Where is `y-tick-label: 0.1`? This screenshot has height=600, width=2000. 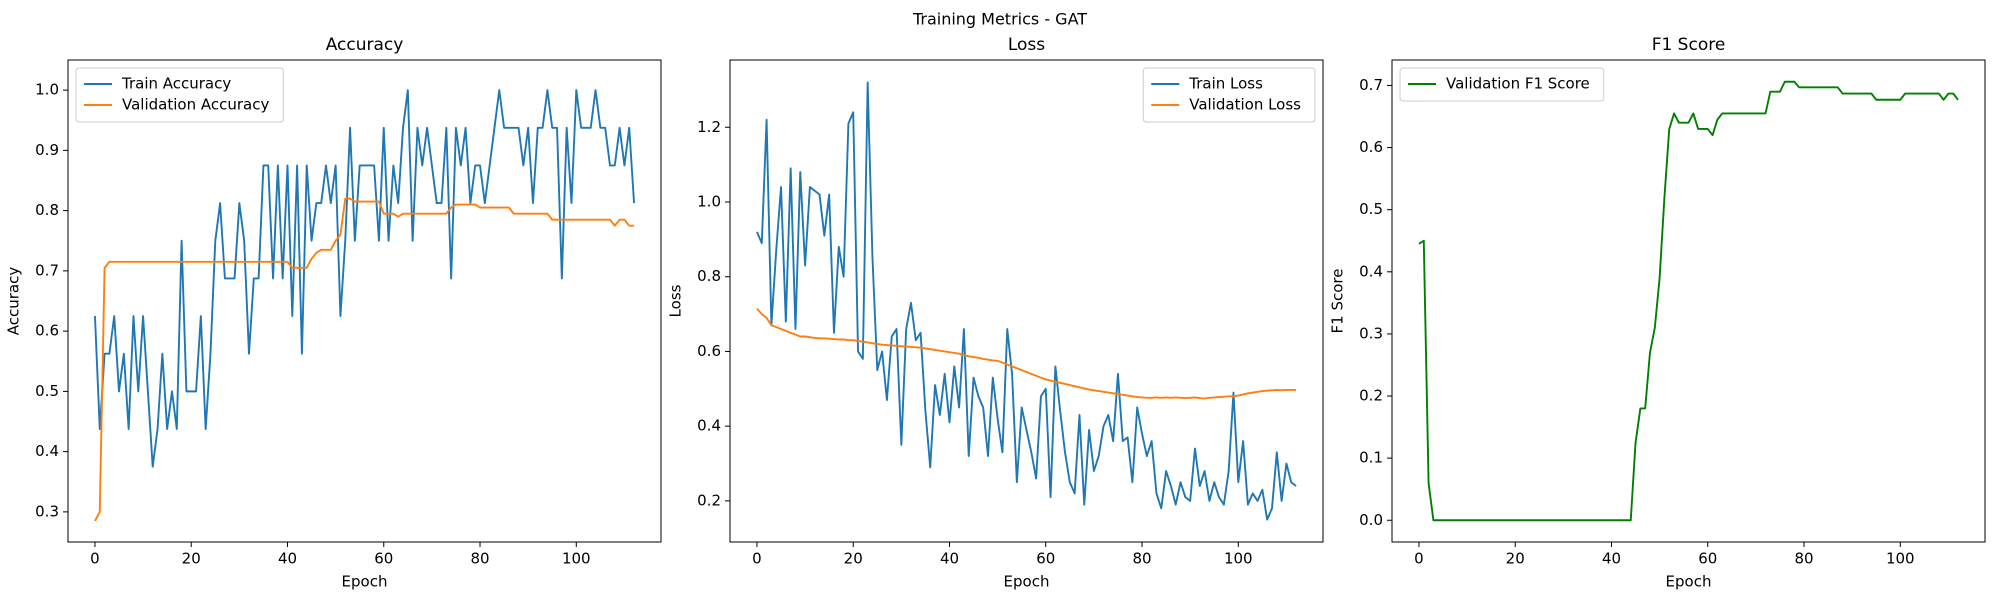 y-tick-label: 0.1 is located at coordinates (1371, 458).